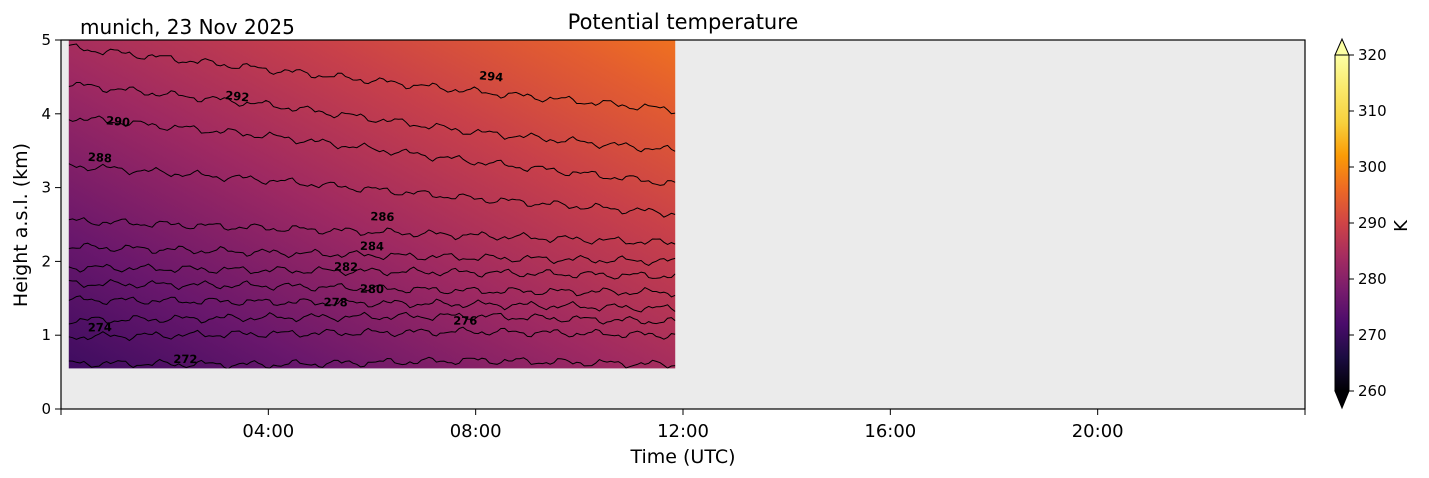 Image resolution: width=1429 pixels, height=478 pixels. I want to click on colorbar: 260 270 280 290 300 310 320 K, so click(1373, 223).